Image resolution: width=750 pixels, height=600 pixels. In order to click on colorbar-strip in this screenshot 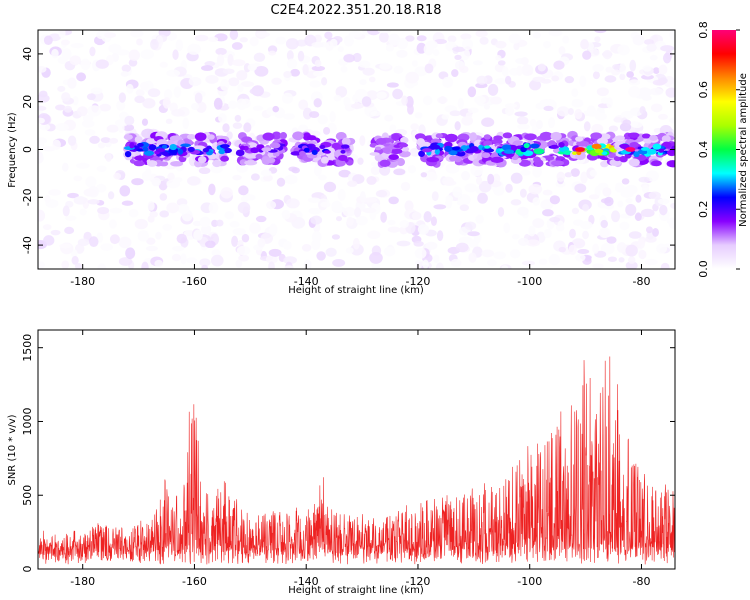, I will do `click(724, 149)`.